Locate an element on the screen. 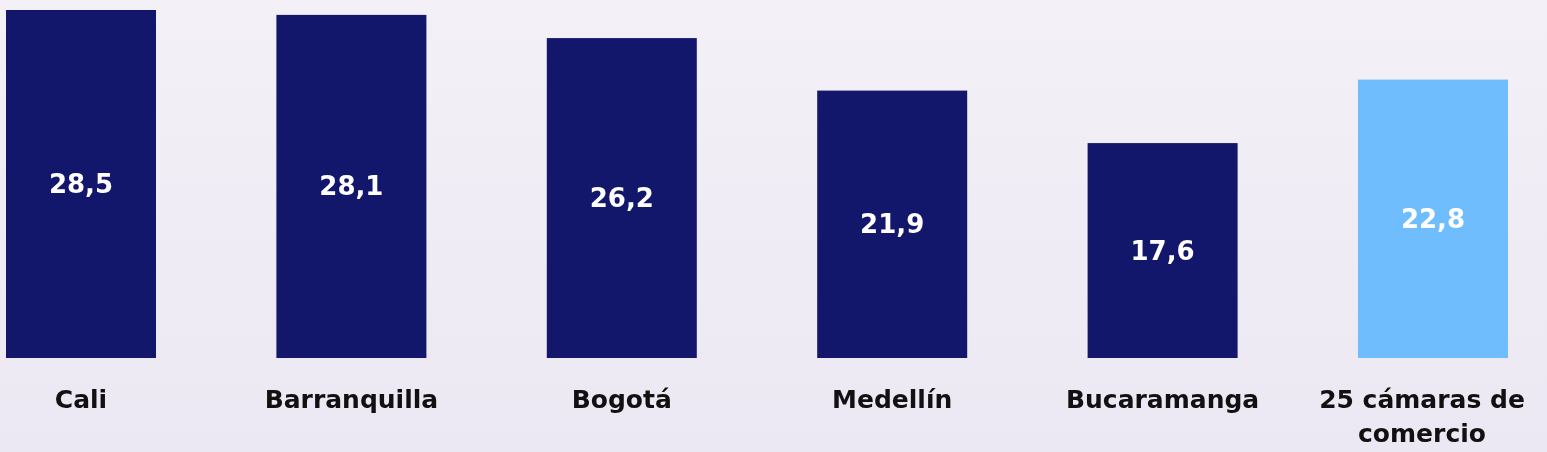 The image size is (1547, 452). data-label: 21,9 is located at coordinates (892, 224).